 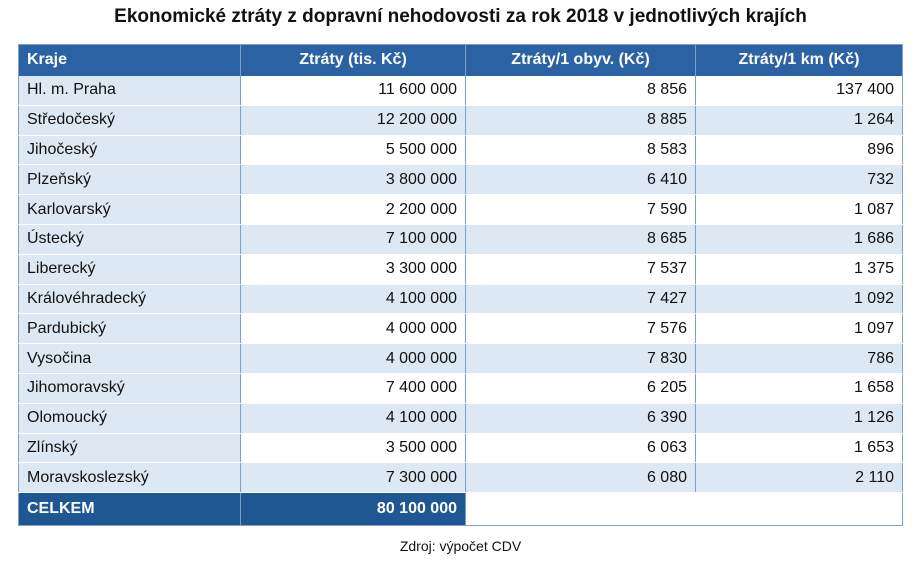 What do you see at coordinates (799, 299) in the screenshot?
I see `per-km-cell: 1 092` at bounding box center [799, 299].